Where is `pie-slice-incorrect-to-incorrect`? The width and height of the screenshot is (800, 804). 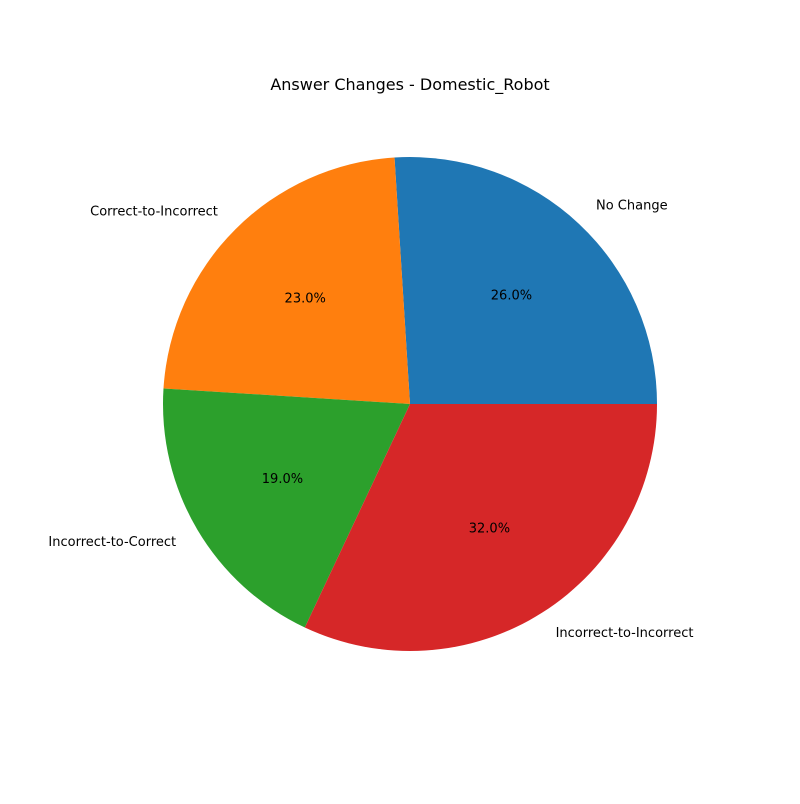
pie-slice-incorrect-to-incorrect is located at coordinates (480, 528).